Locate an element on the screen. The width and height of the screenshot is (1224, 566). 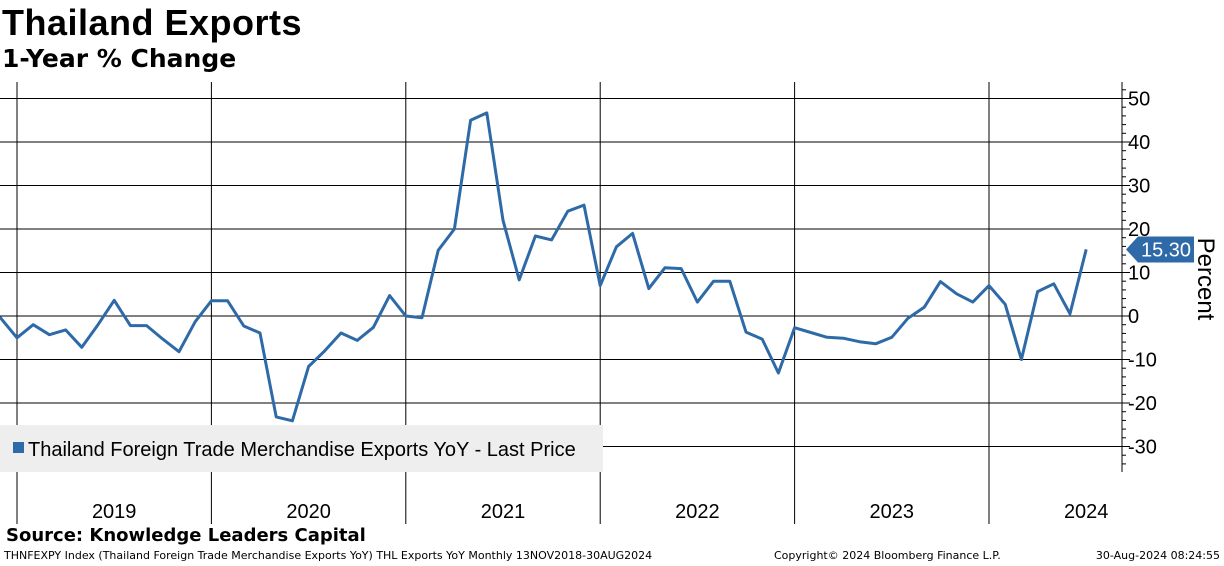
y-tick-label: -30 is located at coordinates (1142, 448).